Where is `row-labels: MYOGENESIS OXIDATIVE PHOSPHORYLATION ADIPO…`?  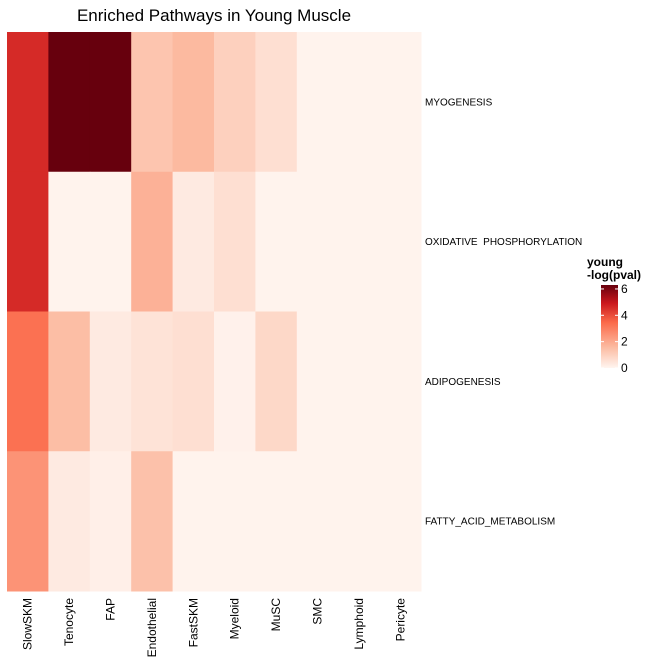
row-labels: MYOGENESIS OXIDATIVE PHOSPHORYLATION ADIPO… is located at coordinates (503, 312).